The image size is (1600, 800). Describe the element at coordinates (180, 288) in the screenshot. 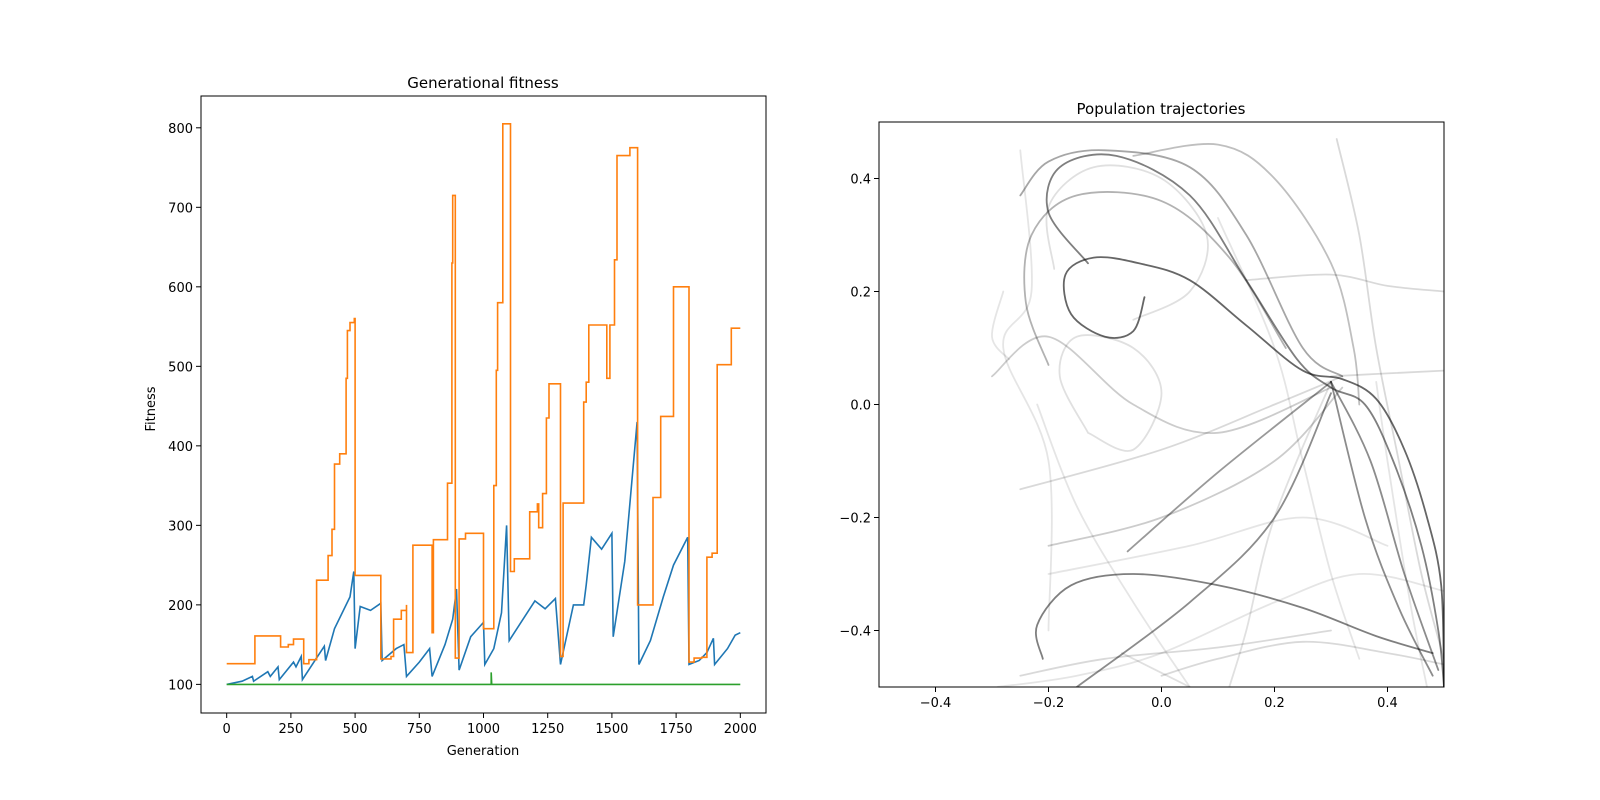

I see `y-tick-label: 600` at that location.